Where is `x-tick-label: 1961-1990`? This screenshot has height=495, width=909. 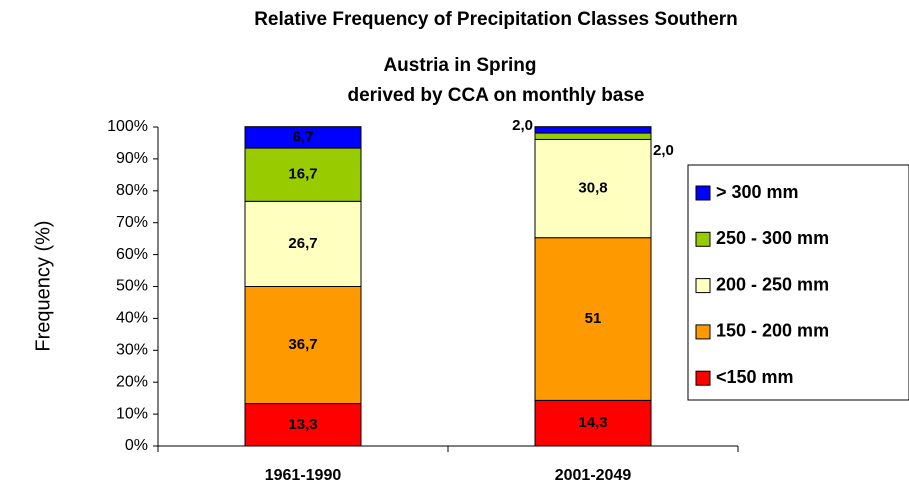
x-tick-label: 1961-1990 is located at coordinates (303, 475).